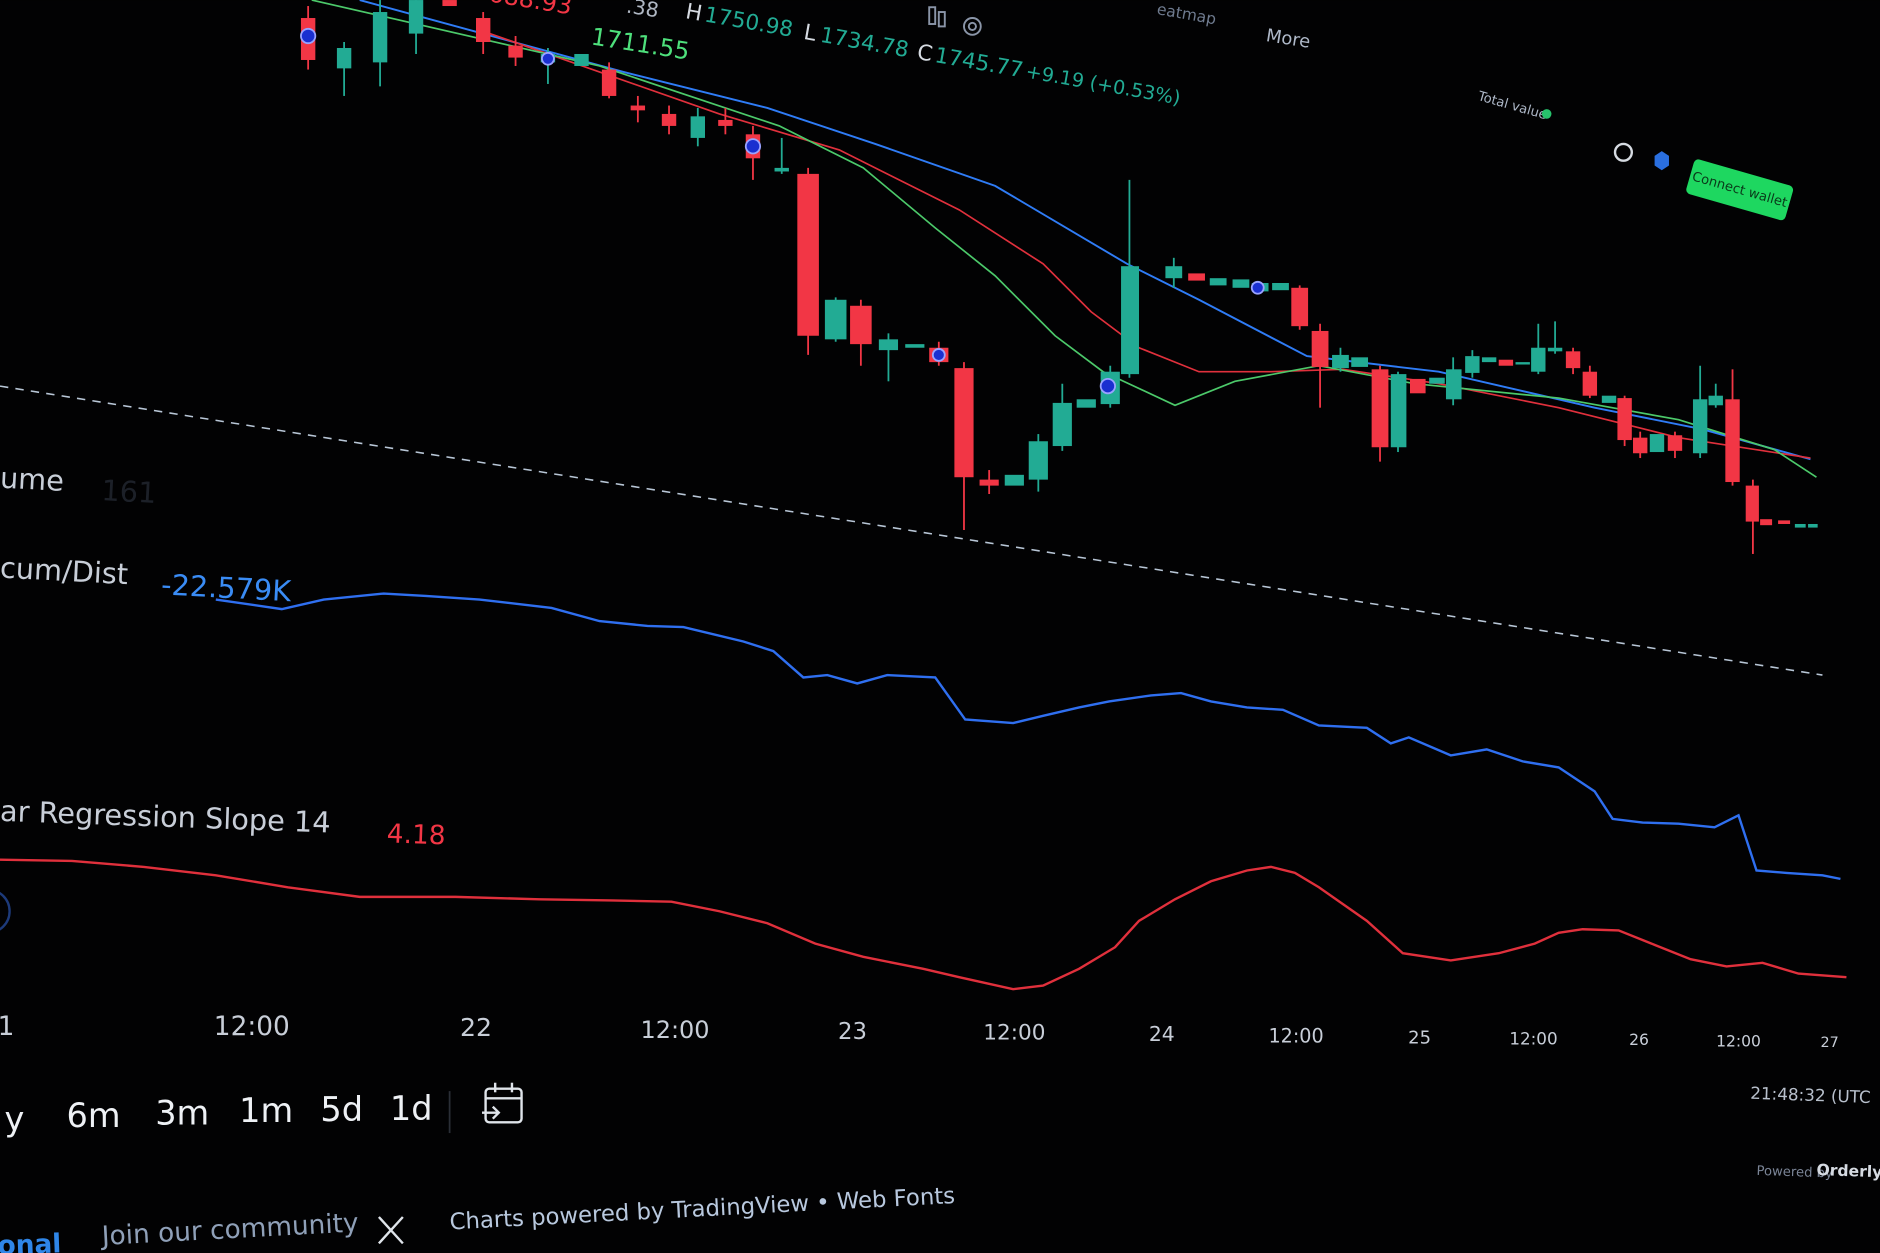 The image size is (1880, 1253). I want to click on timeframe-button: 6m, so click(93, 1115).